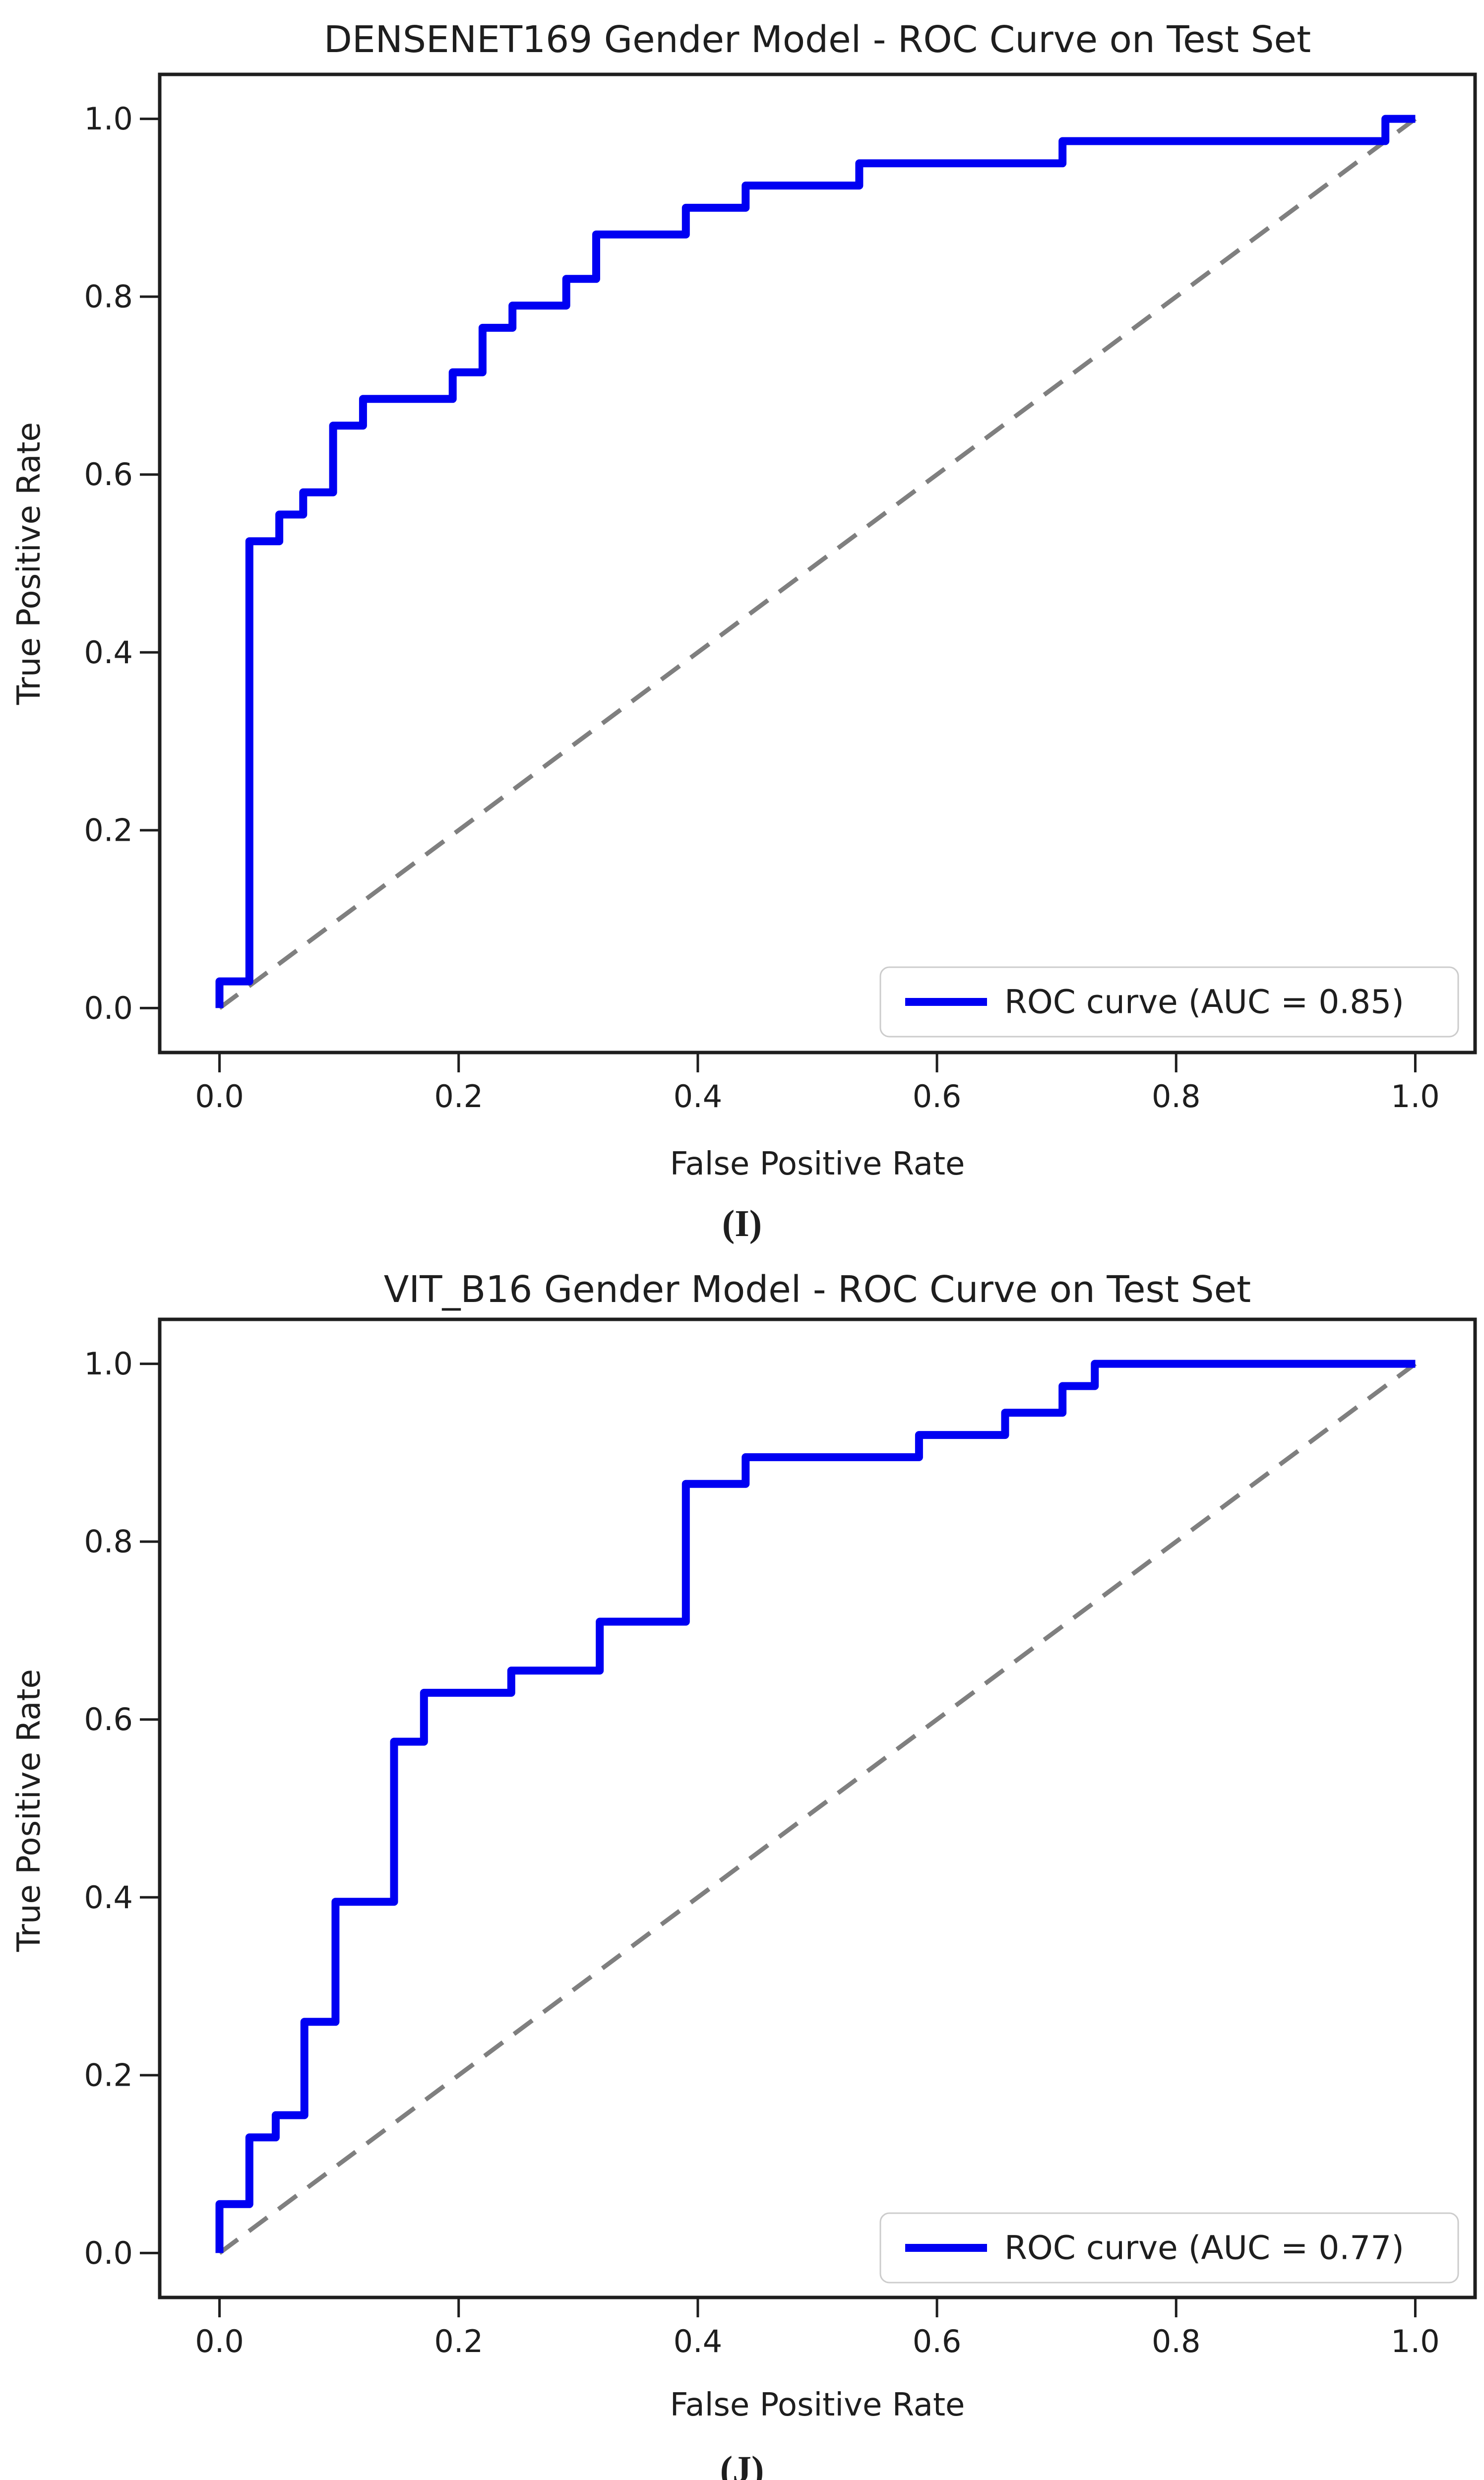 The width and height of the screenshot is (1484, 2480). What do you see at coordinates (742, 1223) in the screenshot?
I see `subfigure-caption: (I)` at bounding box center [742, 1223].